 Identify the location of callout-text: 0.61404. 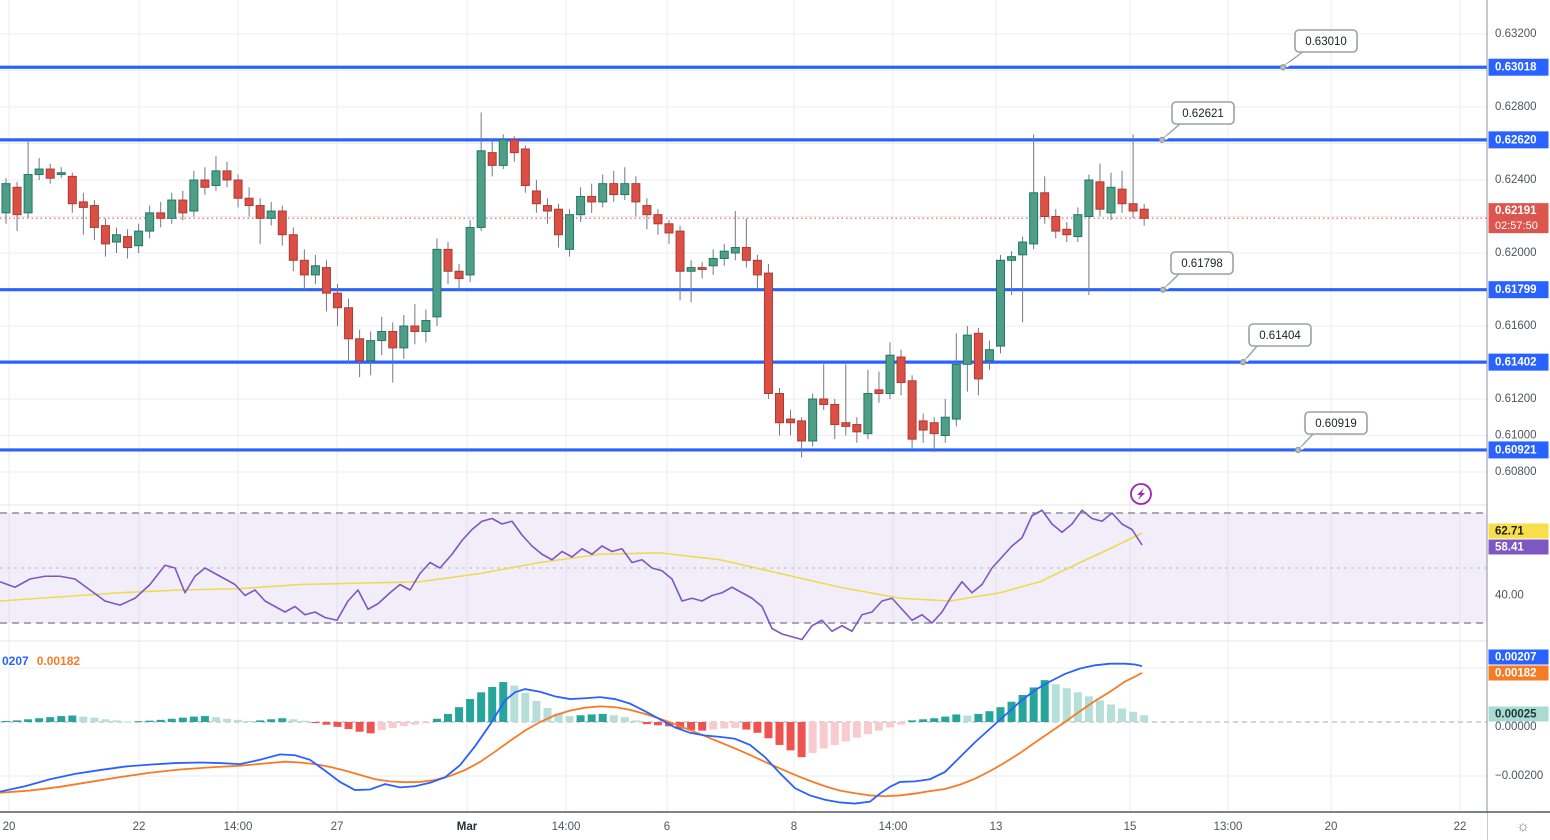
(1280, 336).